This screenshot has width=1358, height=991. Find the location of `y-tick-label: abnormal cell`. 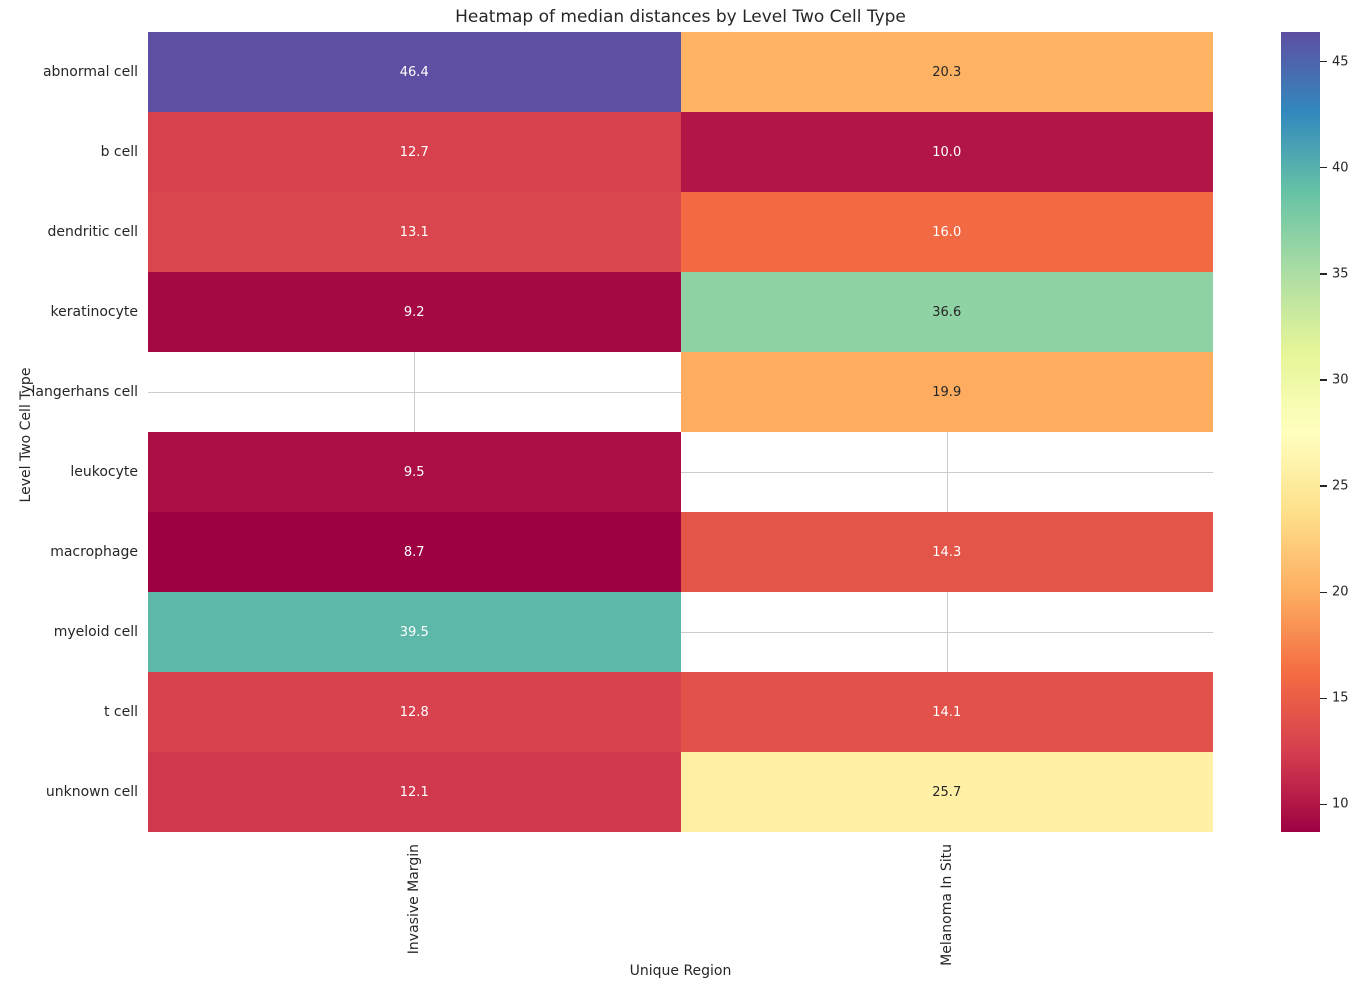

y-tick-label: abnormal cell is located at coordinates (90, 72).